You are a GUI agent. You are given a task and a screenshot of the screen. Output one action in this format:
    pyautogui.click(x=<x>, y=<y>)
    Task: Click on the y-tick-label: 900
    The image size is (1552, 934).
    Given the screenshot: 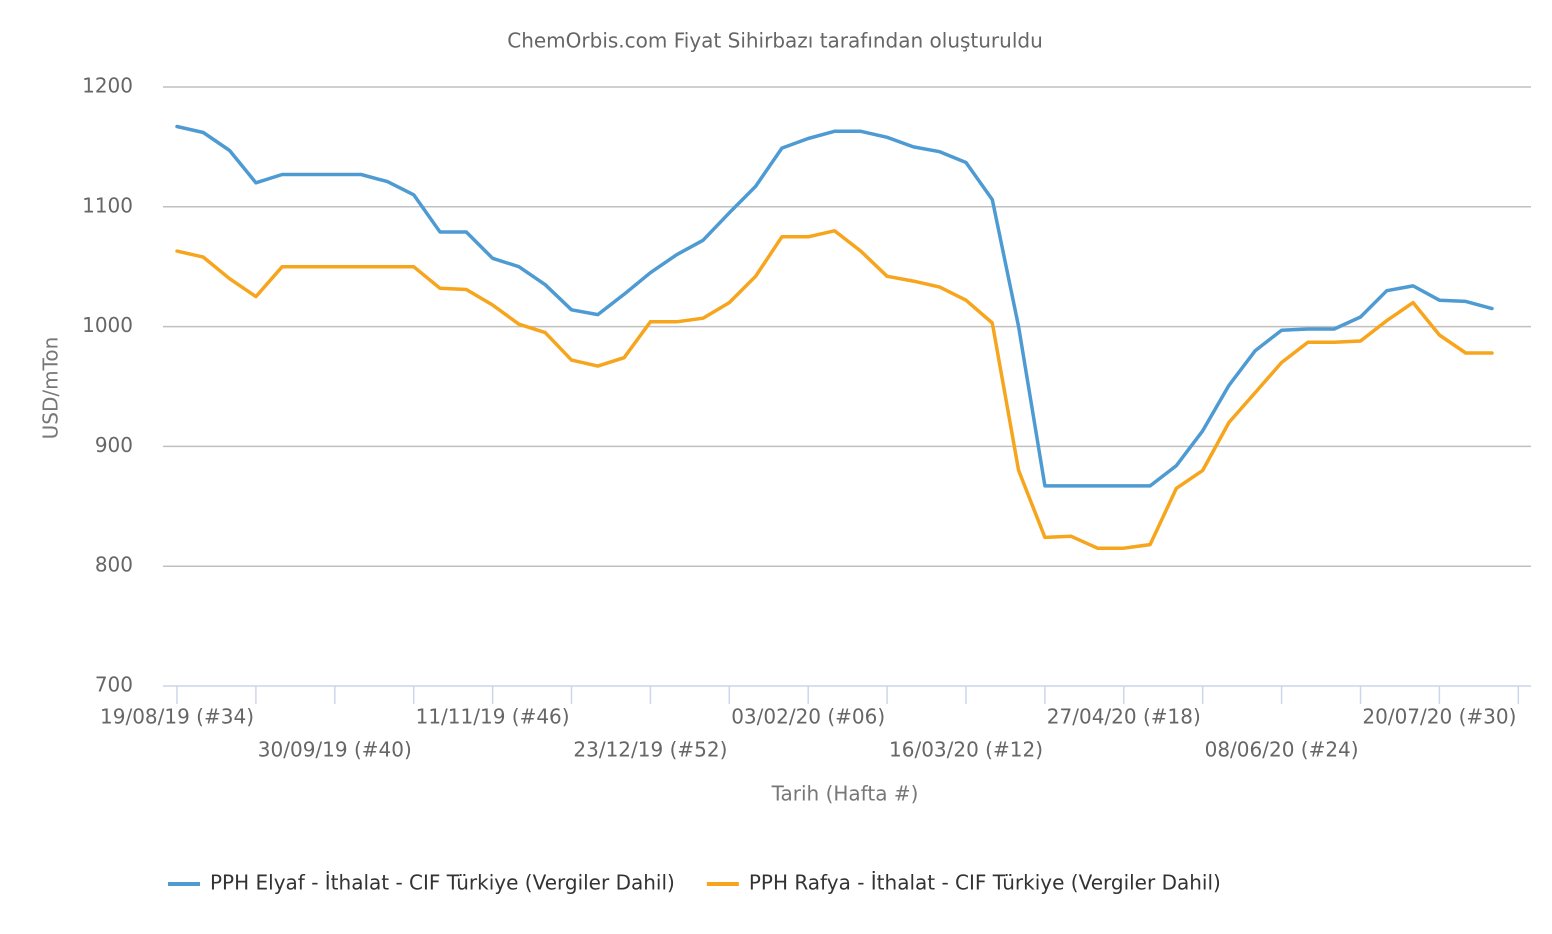 What is the action you would take?
    pyautogui.click(x=114, y=445)
    